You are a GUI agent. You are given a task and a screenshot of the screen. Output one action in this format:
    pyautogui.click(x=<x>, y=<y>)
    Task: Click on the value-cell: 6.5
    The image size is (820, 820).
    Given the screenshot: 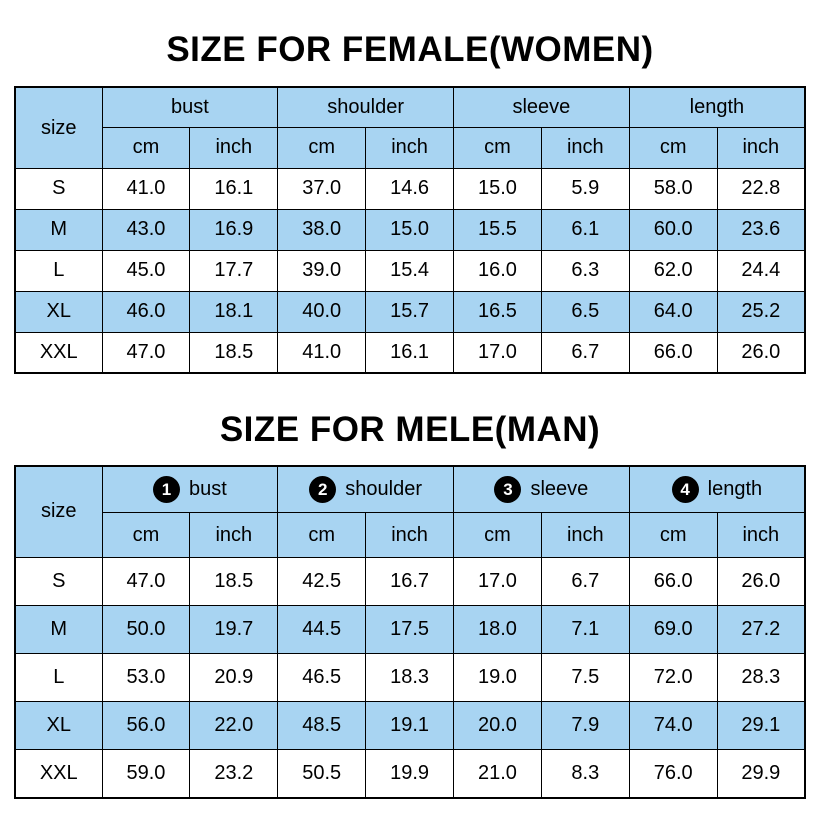 What is the action you would take?
    pyautogui.click(x=585, y=311)
    